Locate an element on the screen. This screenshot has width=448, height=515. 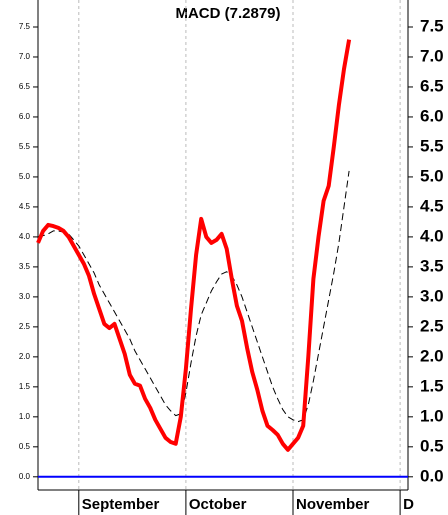
y-tick-label: 2.0 is located at coordinates (25, 356).